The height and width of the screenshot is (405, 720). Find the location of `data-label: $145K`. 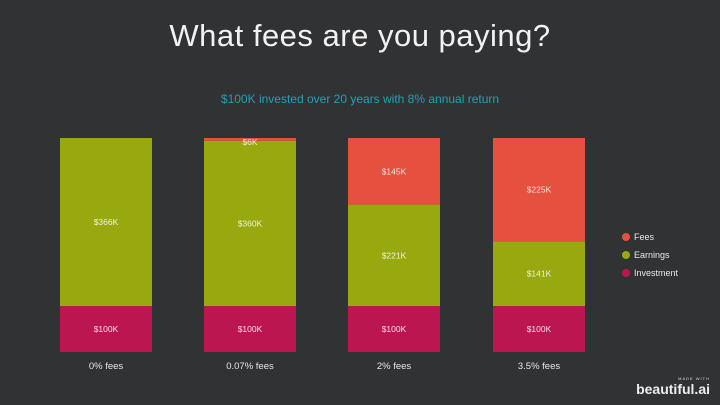

data-label: $145K is located at coordinates (394, 171).